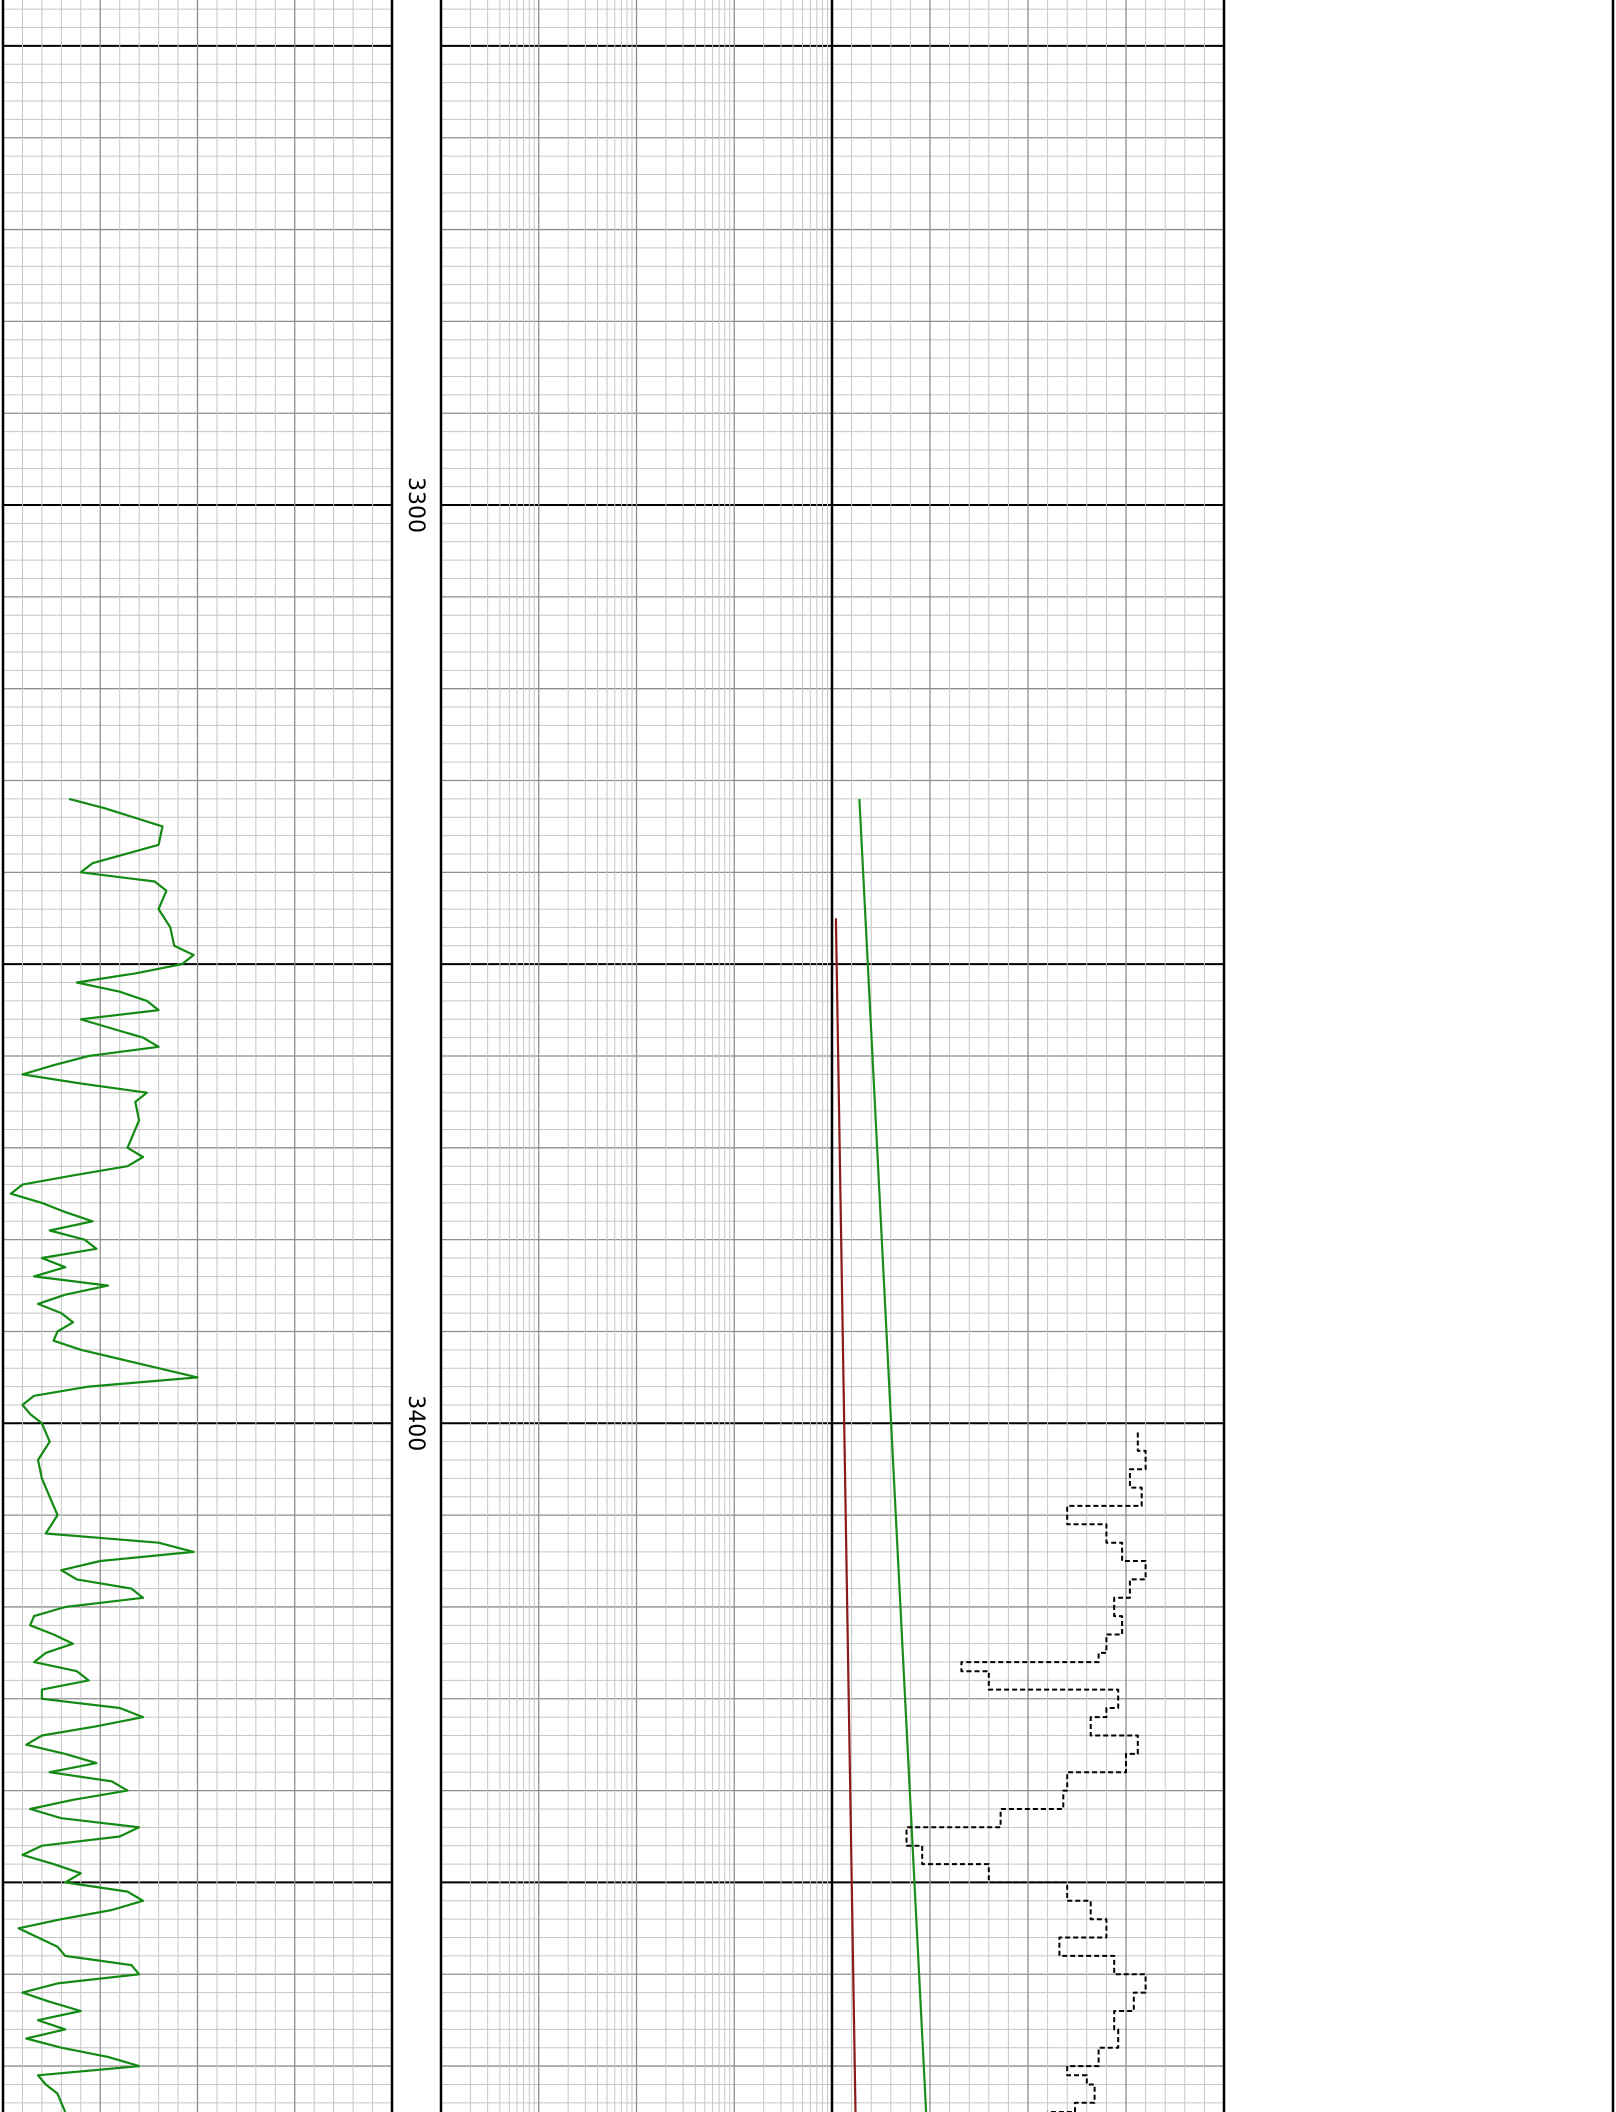 This screenshot has height=2112, width=1616. Describe the element at coordinates (845, 1515) in the screenshot. I see `curve-resistivity-red` at that location.